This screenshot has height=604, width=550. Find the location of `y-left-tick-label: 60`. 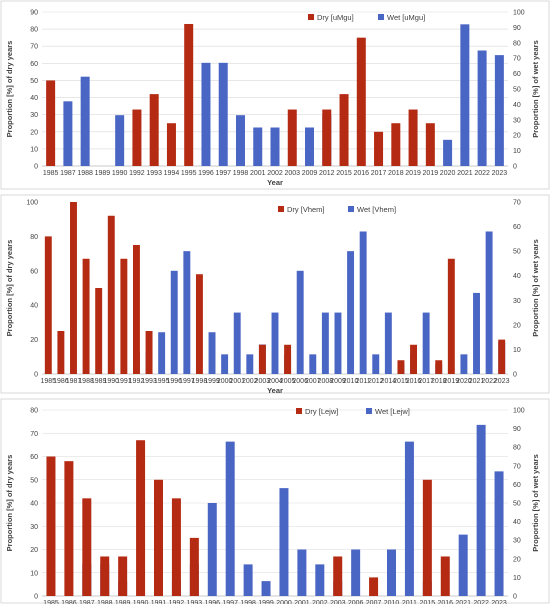

y-left-tick-label: 60 is located at coordinates (34, 271).